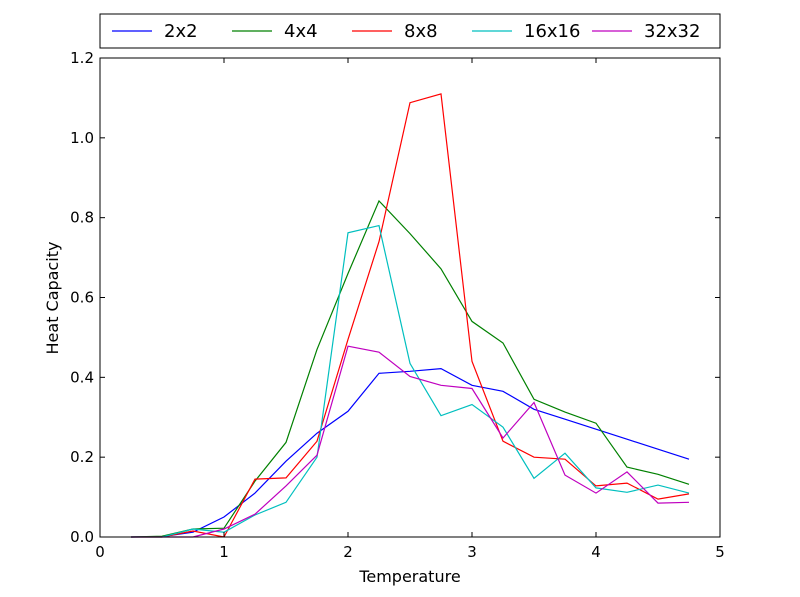 This screenshot has height=597, width=800. I want to click on x-tick-label: 0, so click(100, 552).